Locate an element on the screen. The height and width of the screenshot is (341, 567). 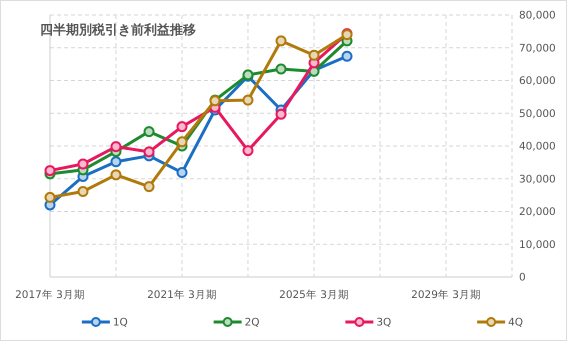
text: 四半期別税引き前利益推移 is located at coordinates (118, 30).